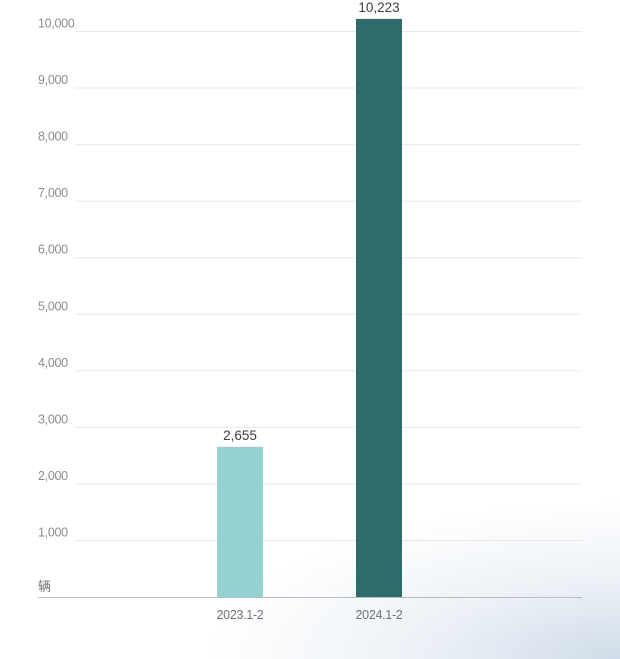 This screenshot has width=620, height=659. What do you see at coordinates (44, 586) in the screenshot?
I see `y-axis-unit-label: 辆` at bounding box center [44, 586].